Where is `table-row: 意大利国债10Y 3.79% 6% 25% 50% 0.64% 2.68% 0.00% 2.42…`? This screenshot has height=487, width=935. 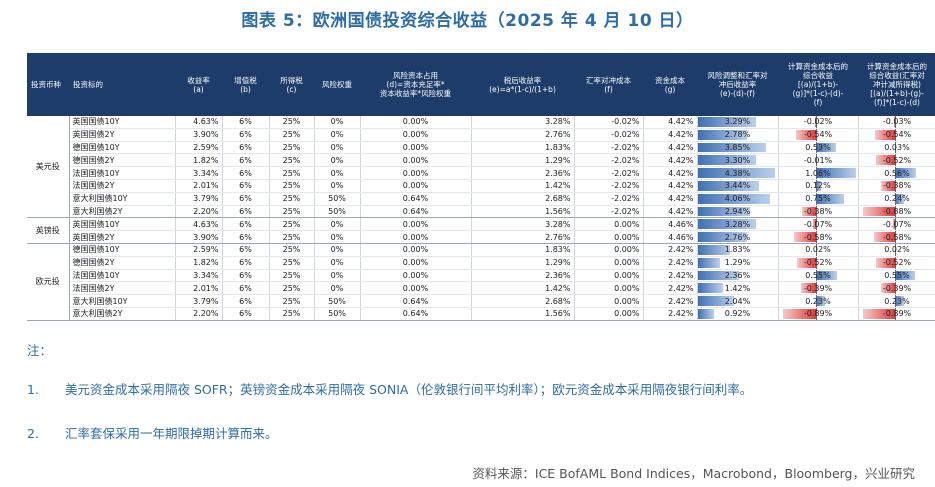
table-row: 意大利国债10Y 3.79% 6% 25% 50% 0.64% 2.68% 0.00% 2.42… is located at coordinates (481, 301).